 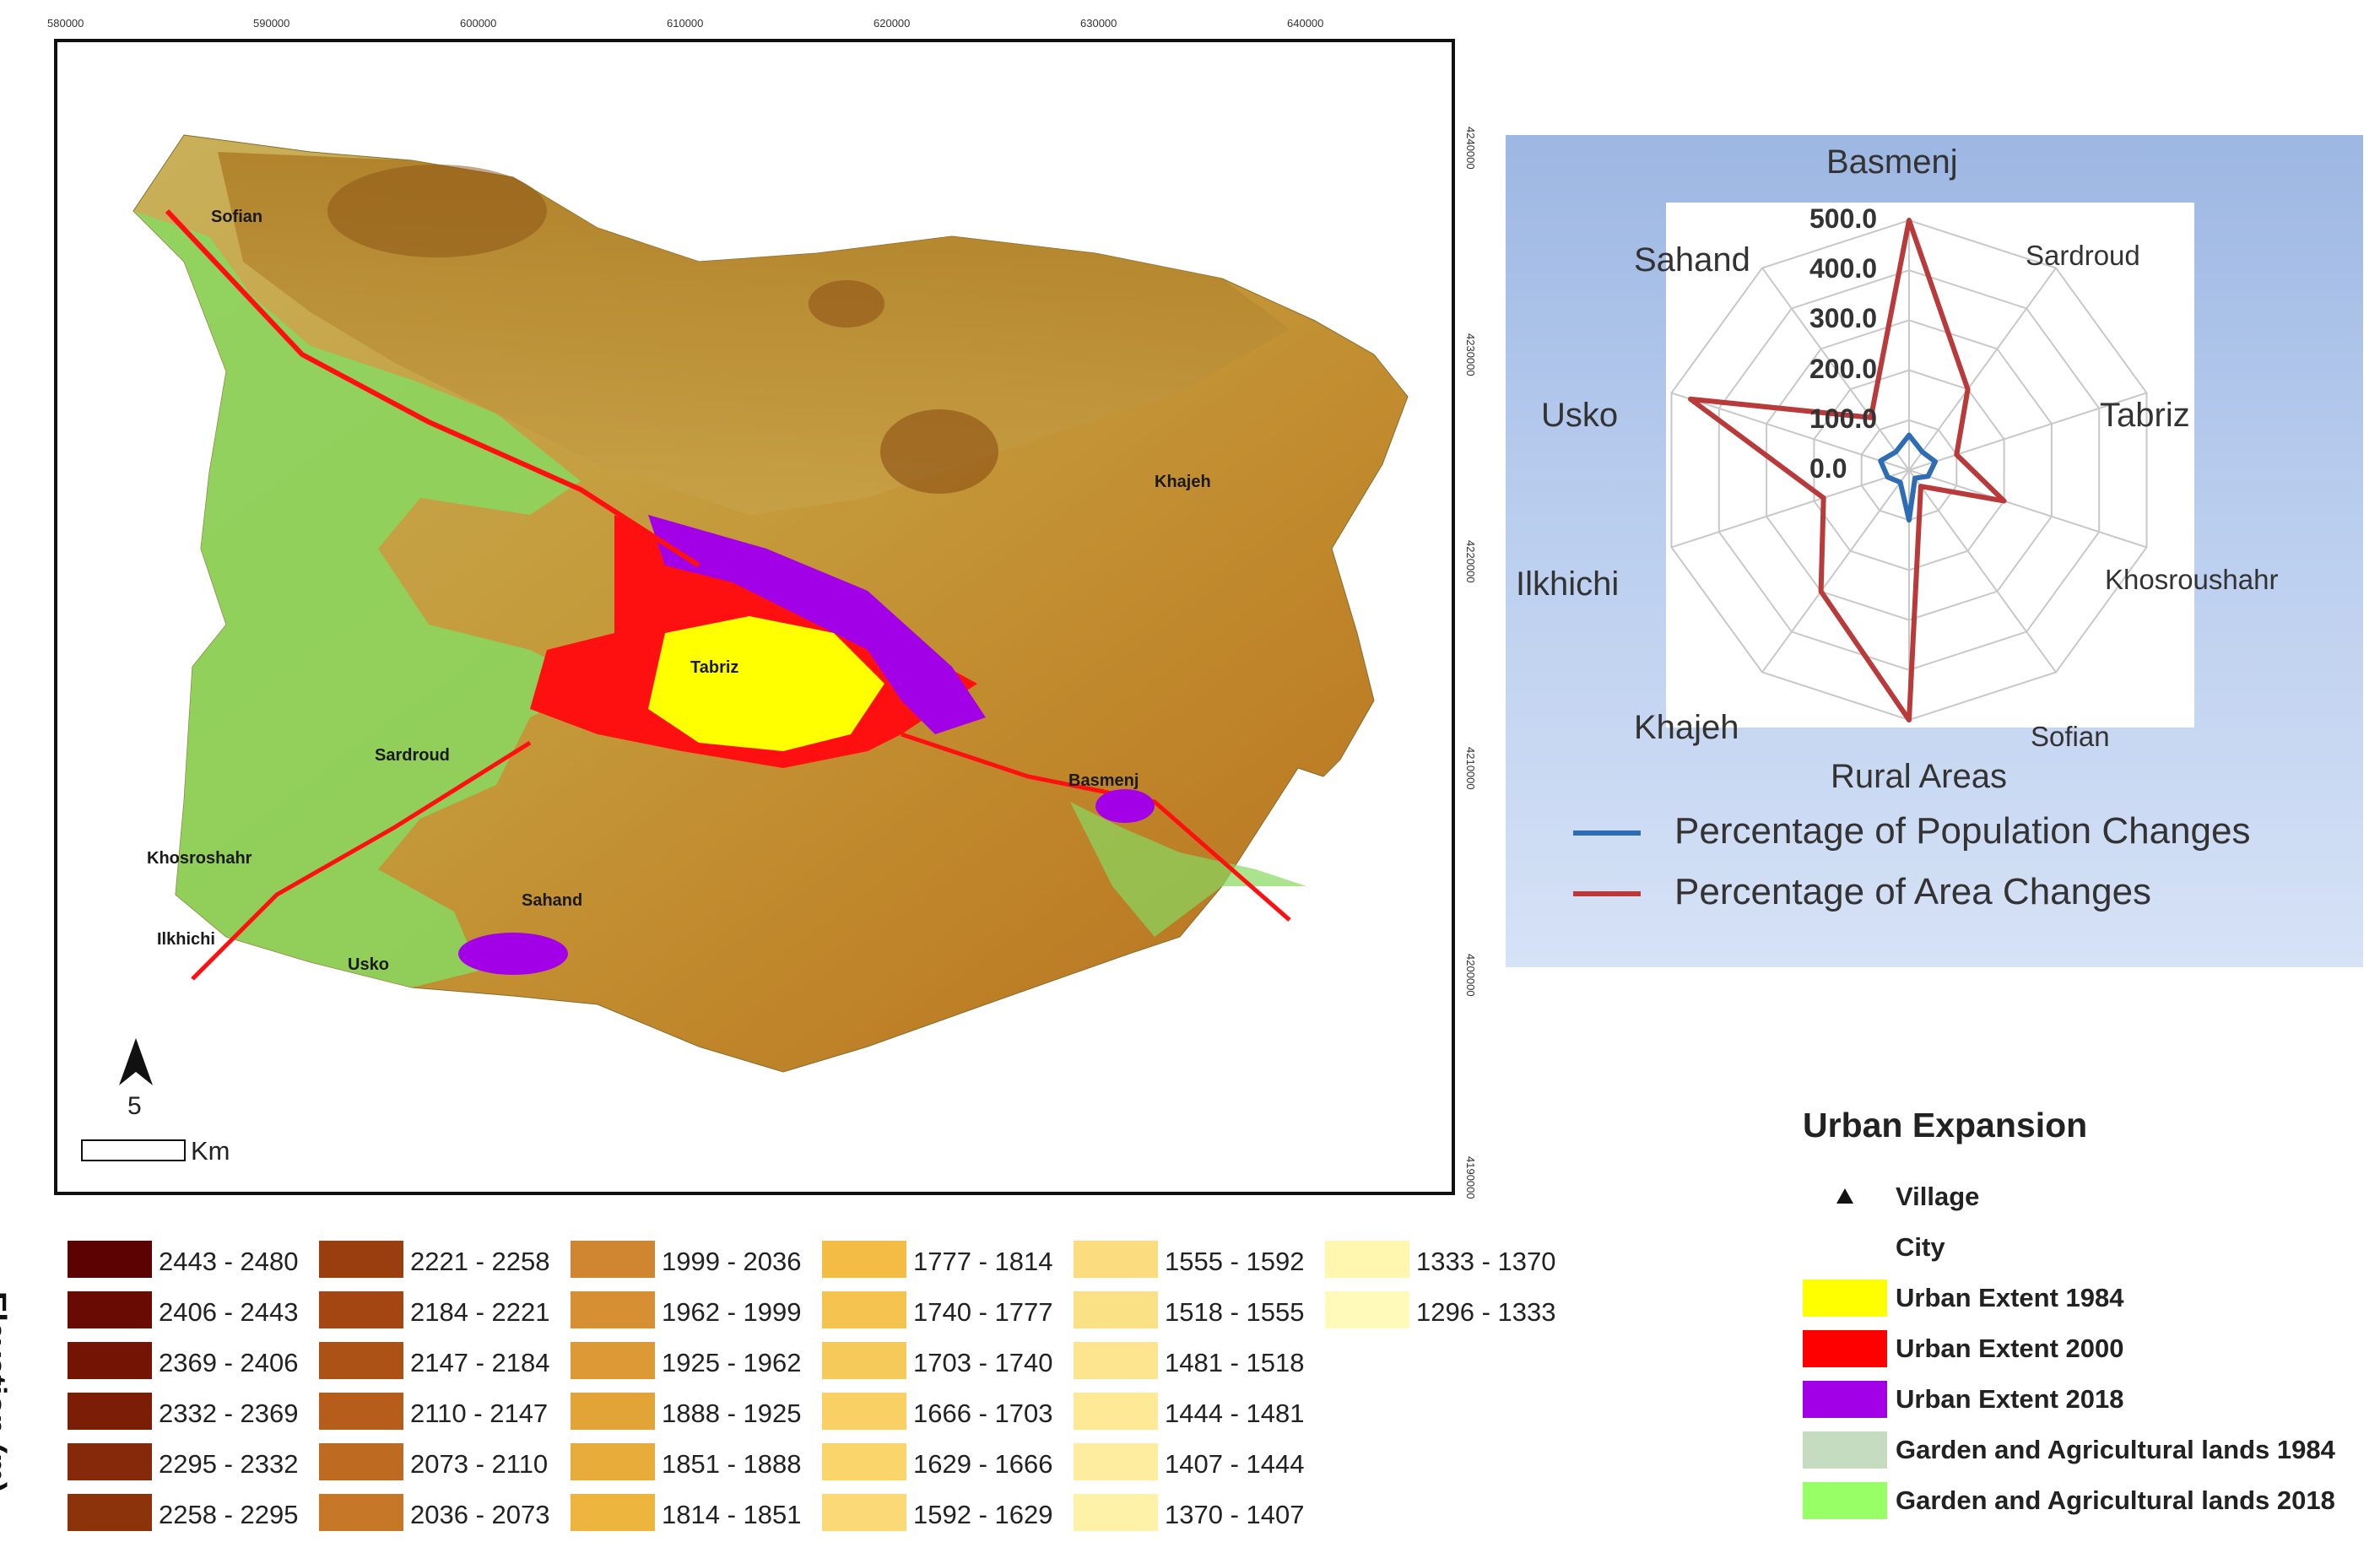 I want to click on north-arrow-label: 5, so click(x=134, y=1106).